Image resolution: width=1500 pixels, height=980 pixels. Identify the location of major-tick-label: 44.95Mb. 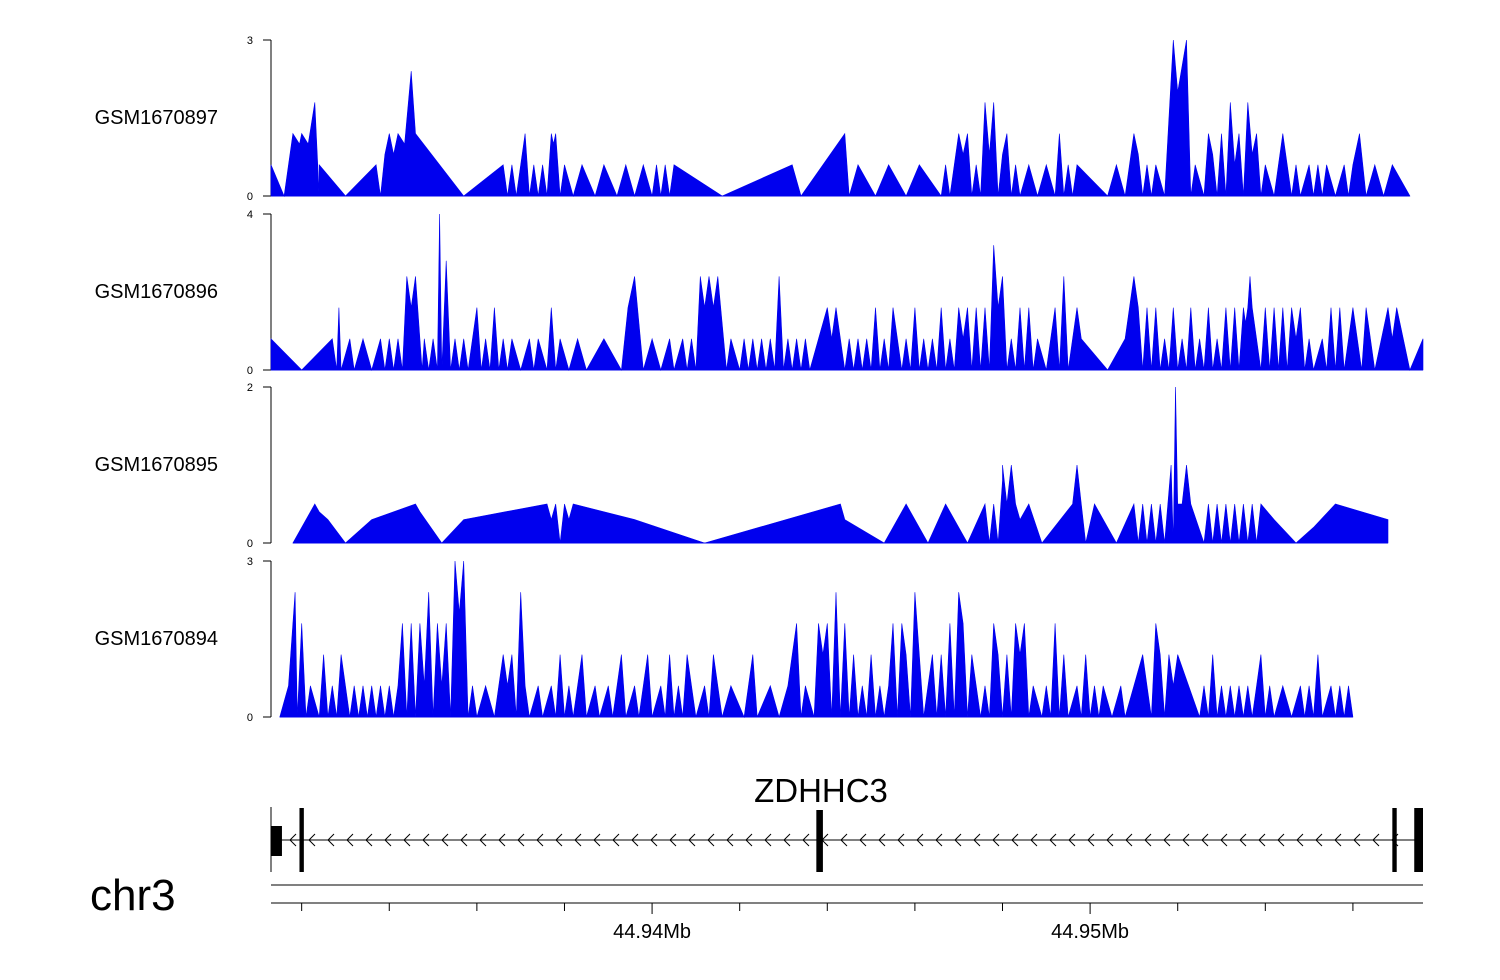
(1090, 932).